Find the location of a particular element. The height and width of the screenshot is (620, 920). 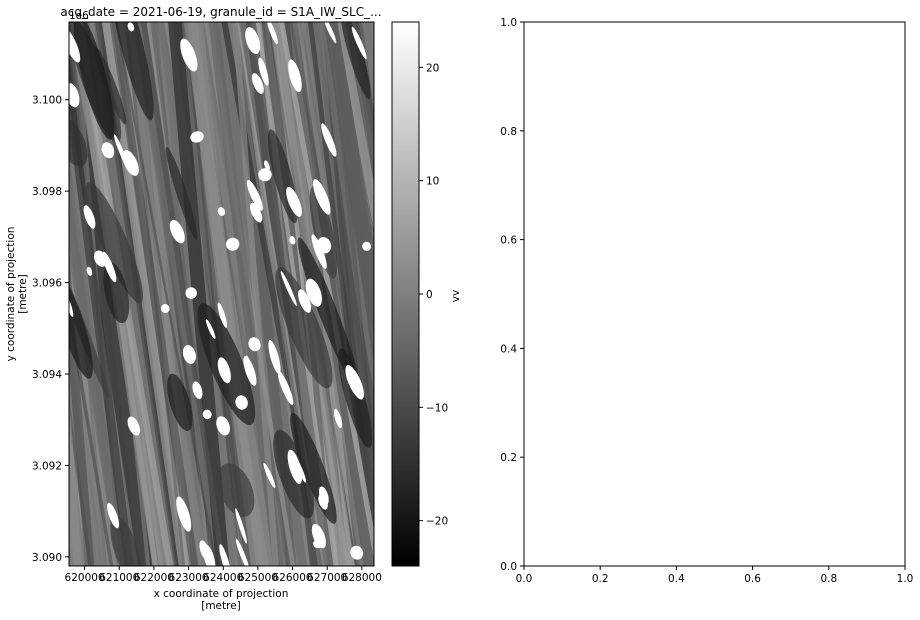

colorbar-label: vv is located at coordinates (456, 296).